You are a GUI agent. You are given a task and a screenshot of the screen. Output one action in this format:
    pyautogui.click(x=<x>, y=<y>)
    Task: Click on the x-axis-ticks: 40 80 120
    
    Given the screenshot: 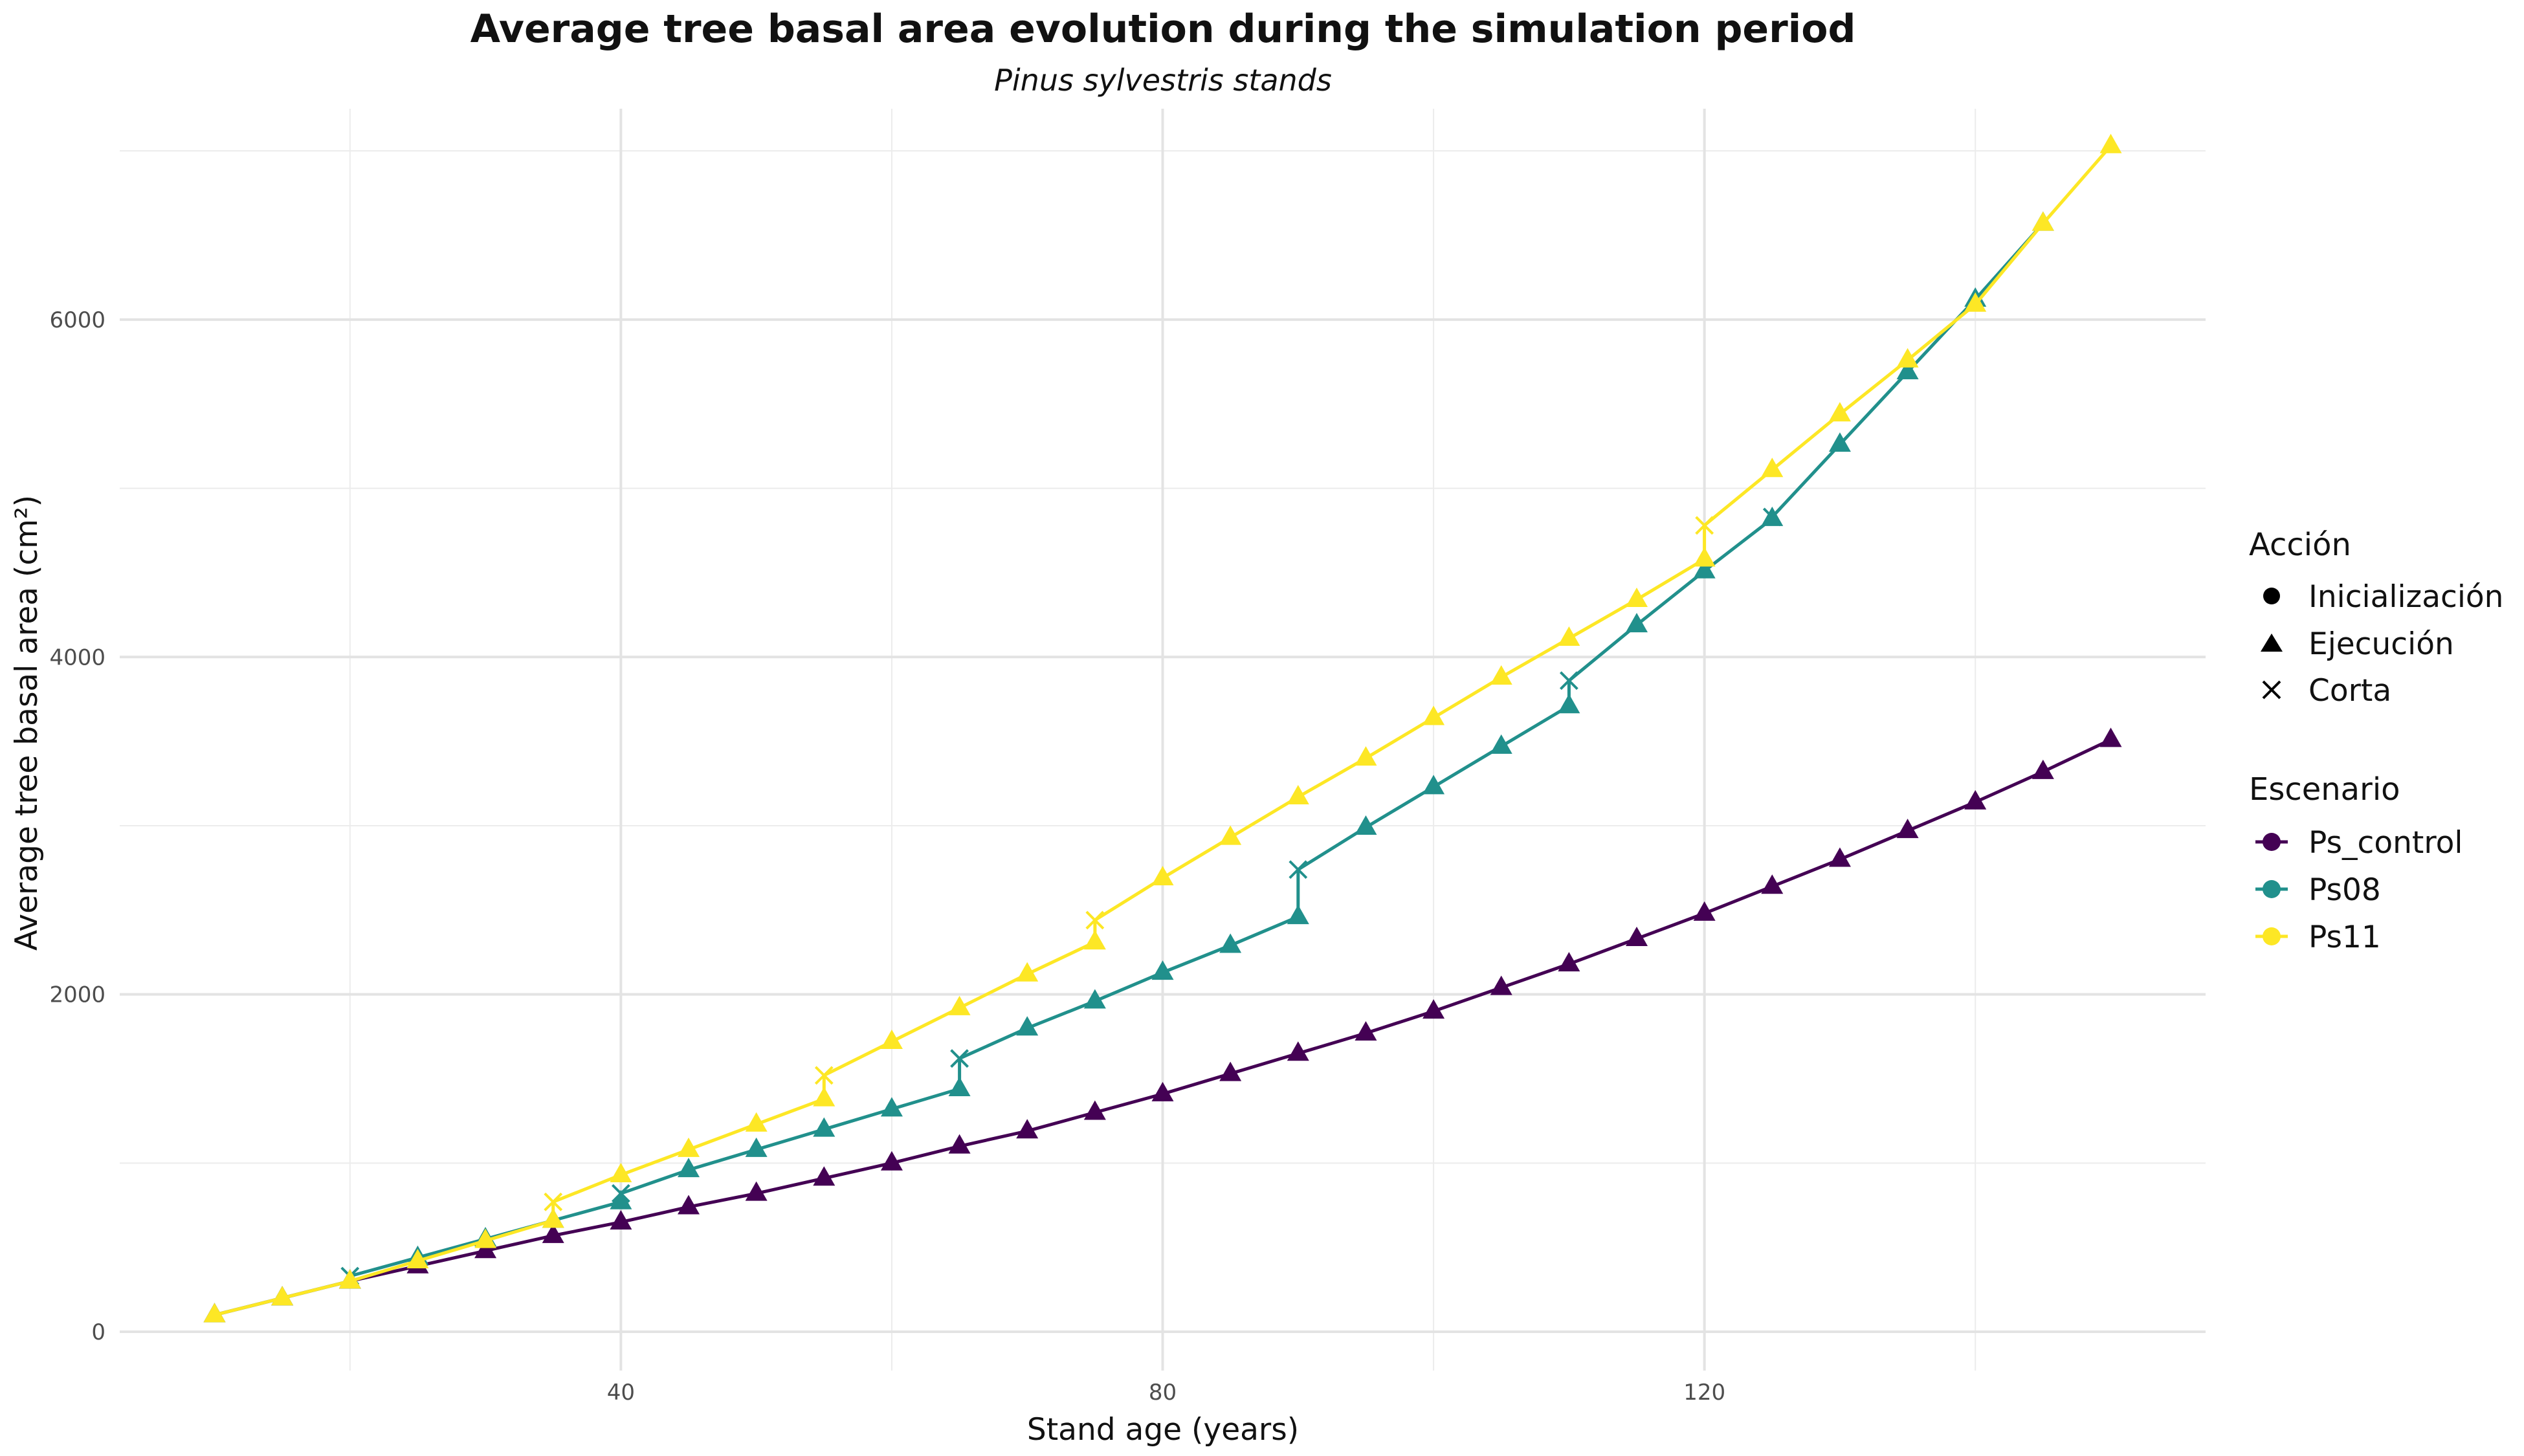 What is the action you would take?
    pyautogui.click(x=1166, y=1393)
    